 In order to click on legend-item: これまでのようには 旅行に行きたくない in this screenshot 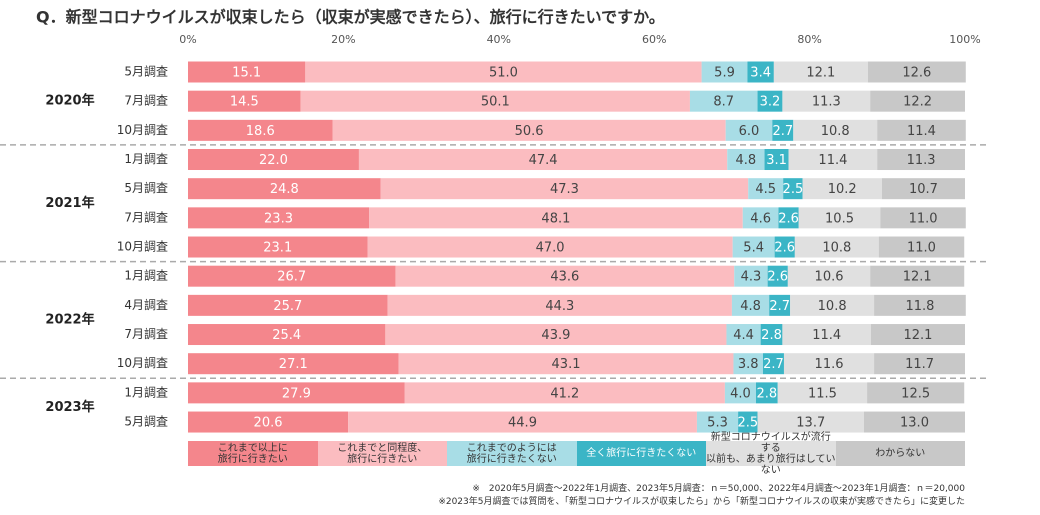, I will do `click(512, 453)`.